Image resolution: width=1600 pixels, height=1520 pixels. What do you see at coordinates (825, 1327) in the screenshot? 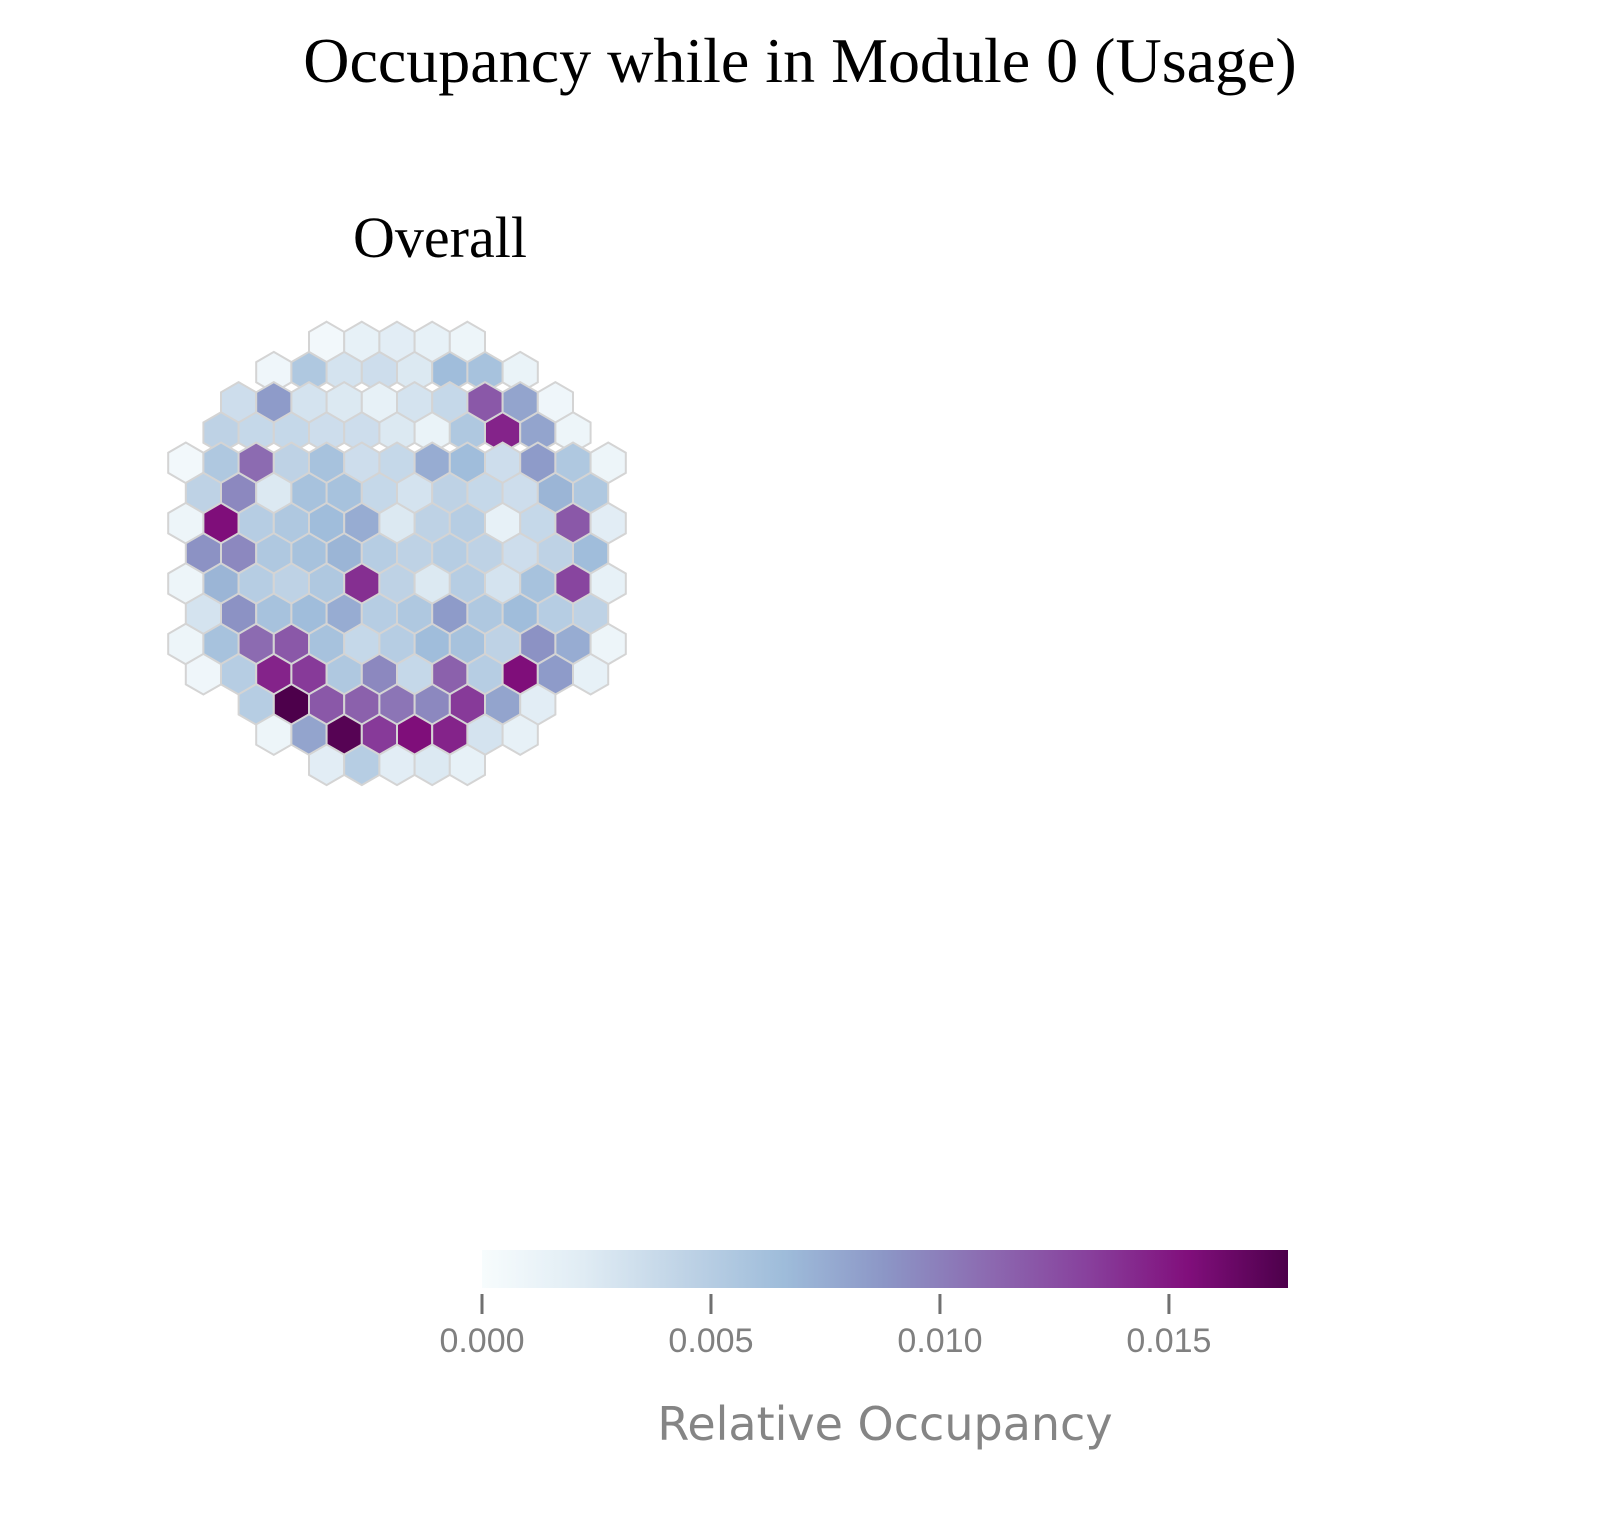
I see `colorbar-ticks: 0.000 0.005 0.010 0.015` at bounding box center [825, 1327].